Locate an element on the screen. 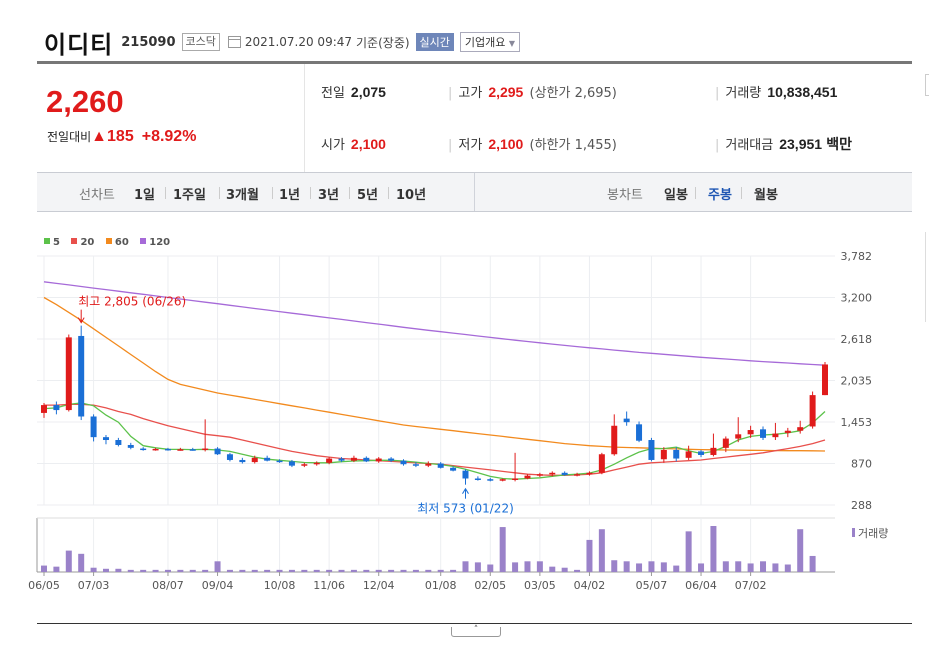 This screenshot has width=929, height=648. tab-daily-candle: 일봉 is located at coordinates (676, 195).